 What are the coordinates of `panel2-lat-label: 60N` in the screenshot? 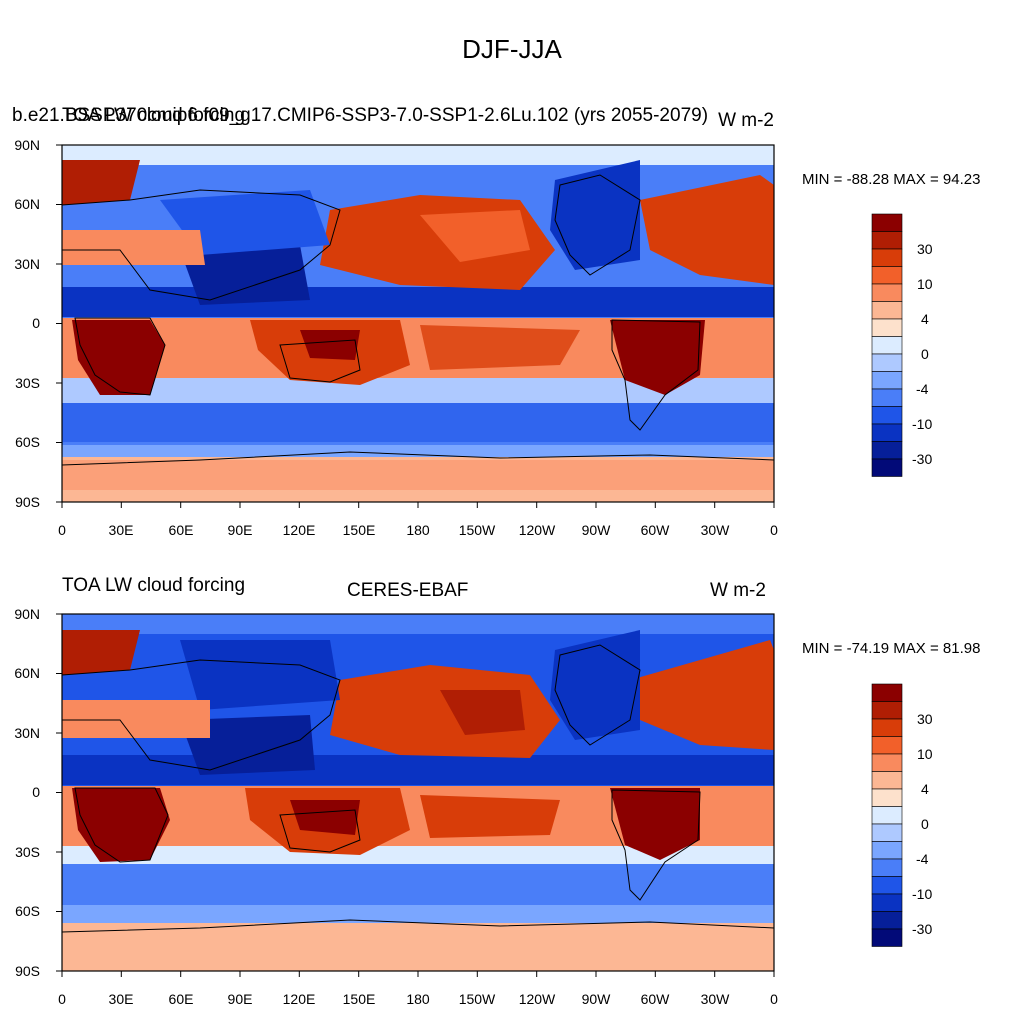 It's located at (27, 673).